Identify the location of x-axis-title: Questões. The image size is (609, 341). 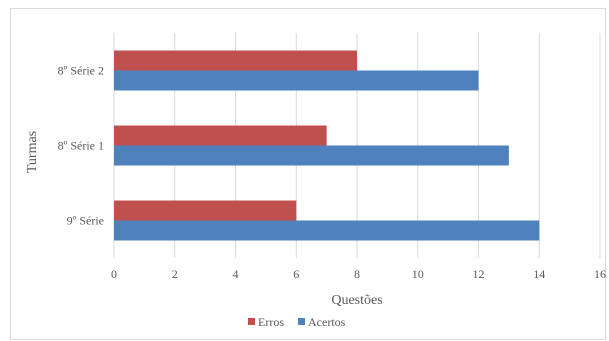
(356, 300).